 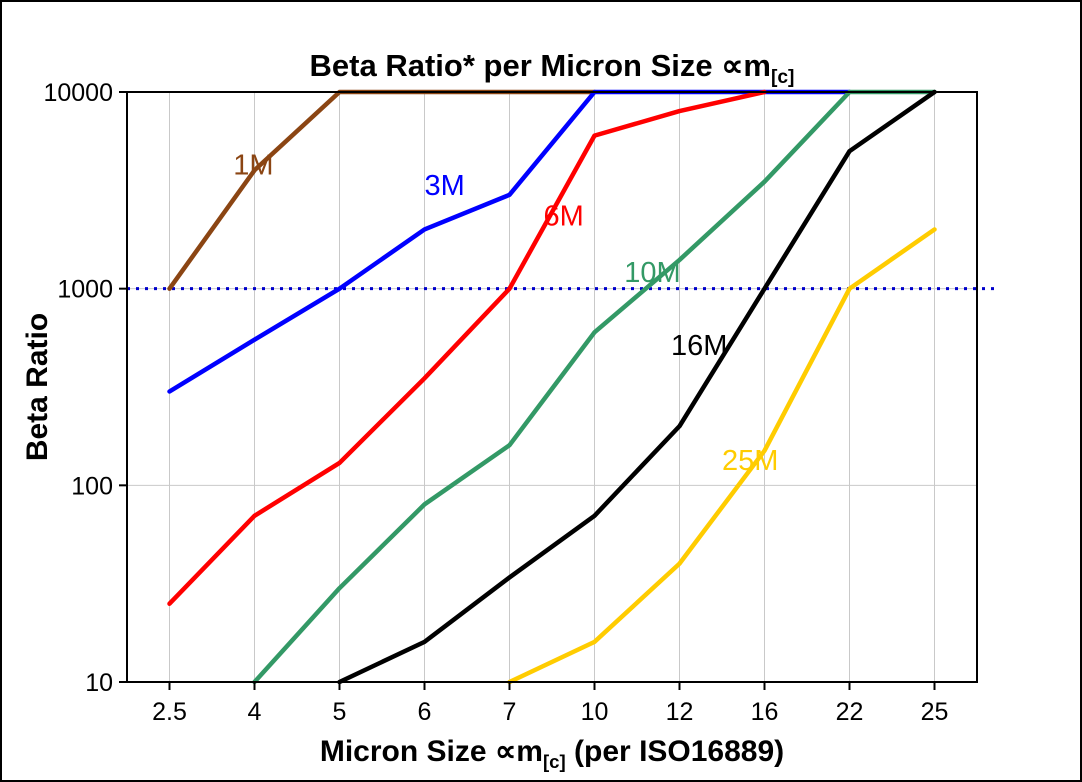 I want to click on x-axis-title: Micron Size ∝m[c] (per ISO16889), so click(x=552, y=753).